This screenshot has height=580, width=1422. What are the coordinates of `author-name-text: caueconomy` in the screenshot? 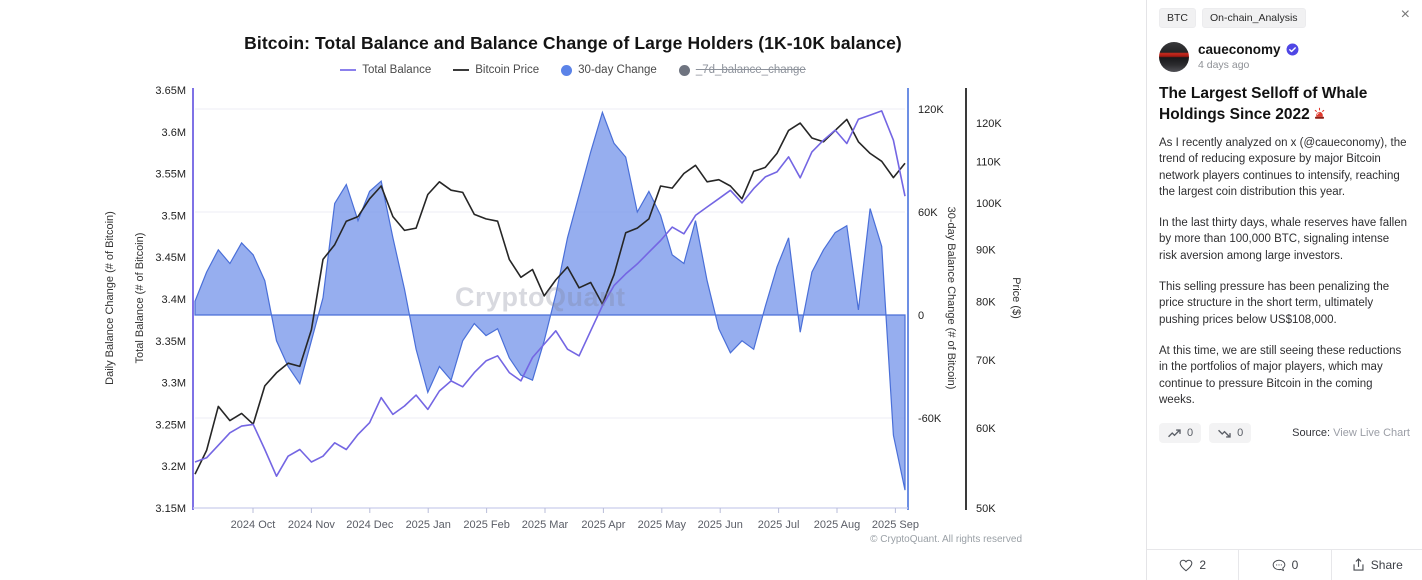 It's located at (1239, 49).